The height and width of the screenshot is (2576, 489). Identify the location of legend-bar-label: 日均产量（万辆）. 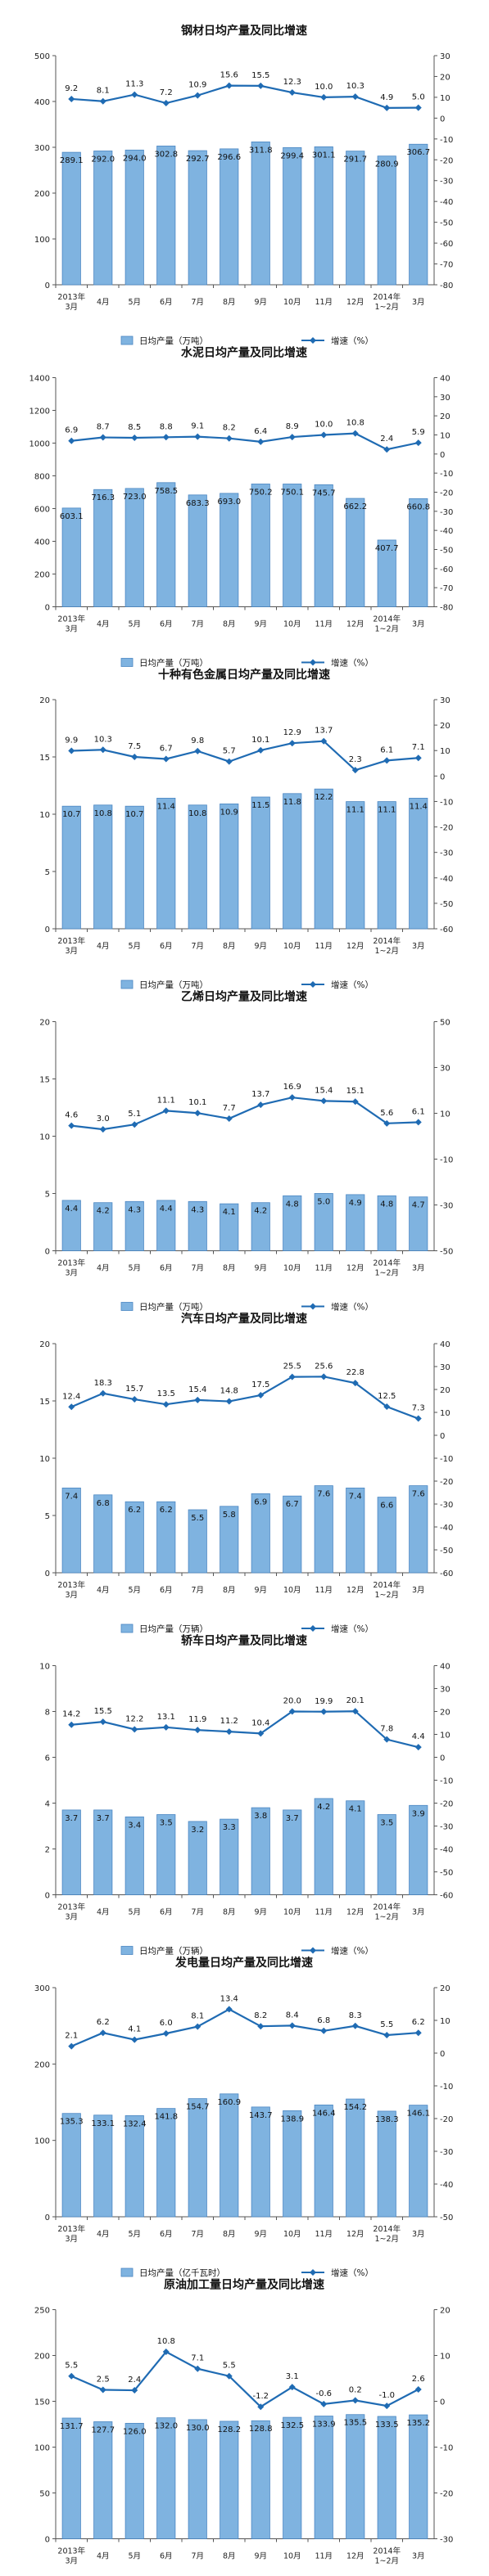
(173, 1951).